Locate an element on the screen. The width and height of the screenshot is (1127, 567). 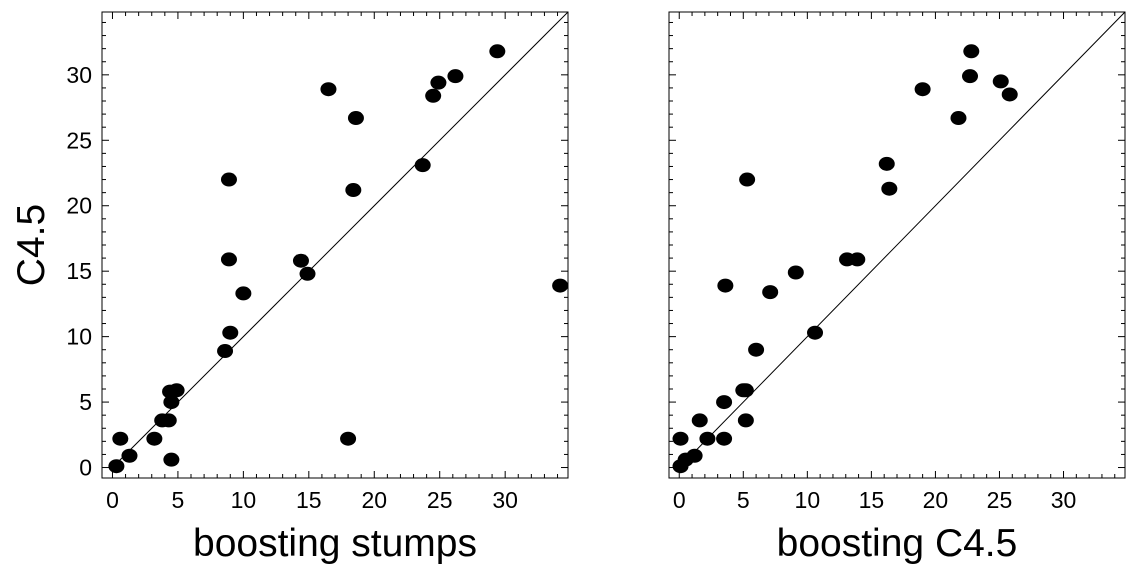
y-tick-label: 30 is located at coordinates (79, 75).